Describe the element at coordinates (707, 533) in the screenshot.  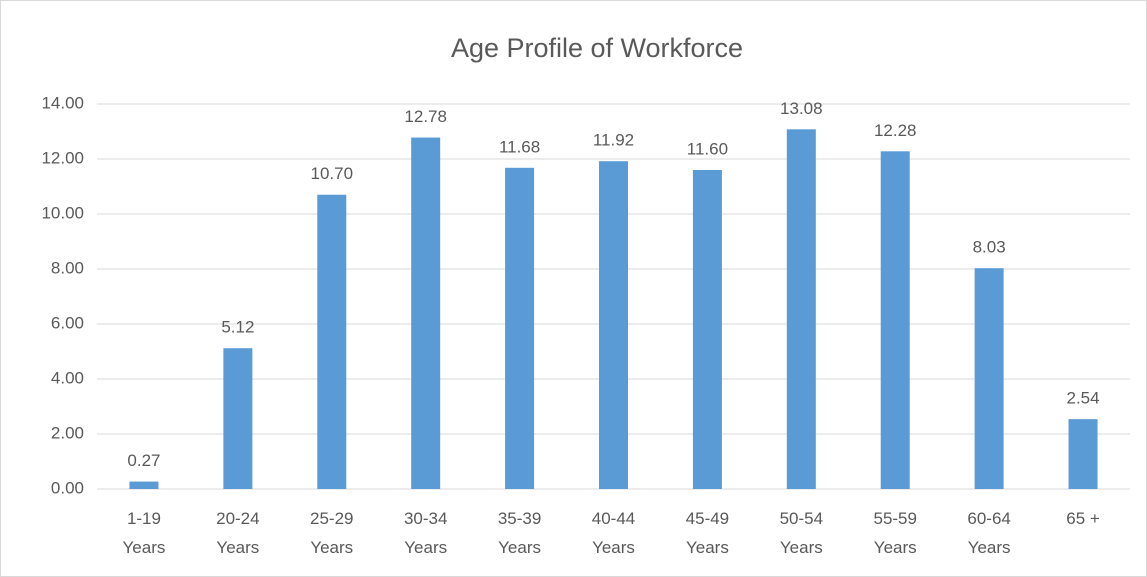
I see `x-tick-label: 45-49 Years` at that location.